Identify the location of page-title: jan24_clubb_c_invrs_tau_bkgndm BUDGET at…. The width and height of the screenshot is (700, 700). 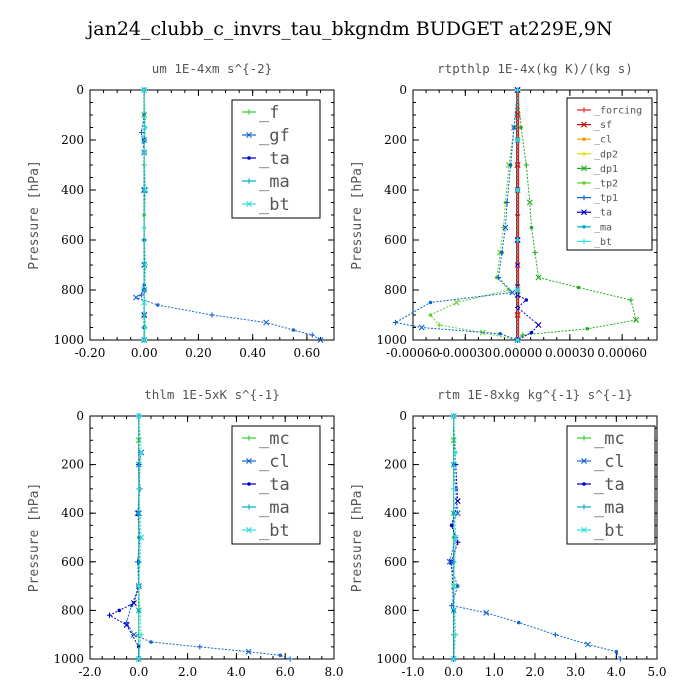
(350, 29).